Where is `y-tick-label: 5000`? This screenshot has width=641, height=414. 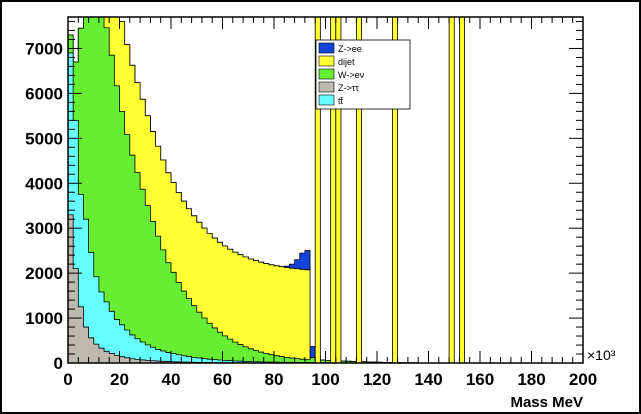 y-tick-label: 5000 is located at coordinates (44, 138).